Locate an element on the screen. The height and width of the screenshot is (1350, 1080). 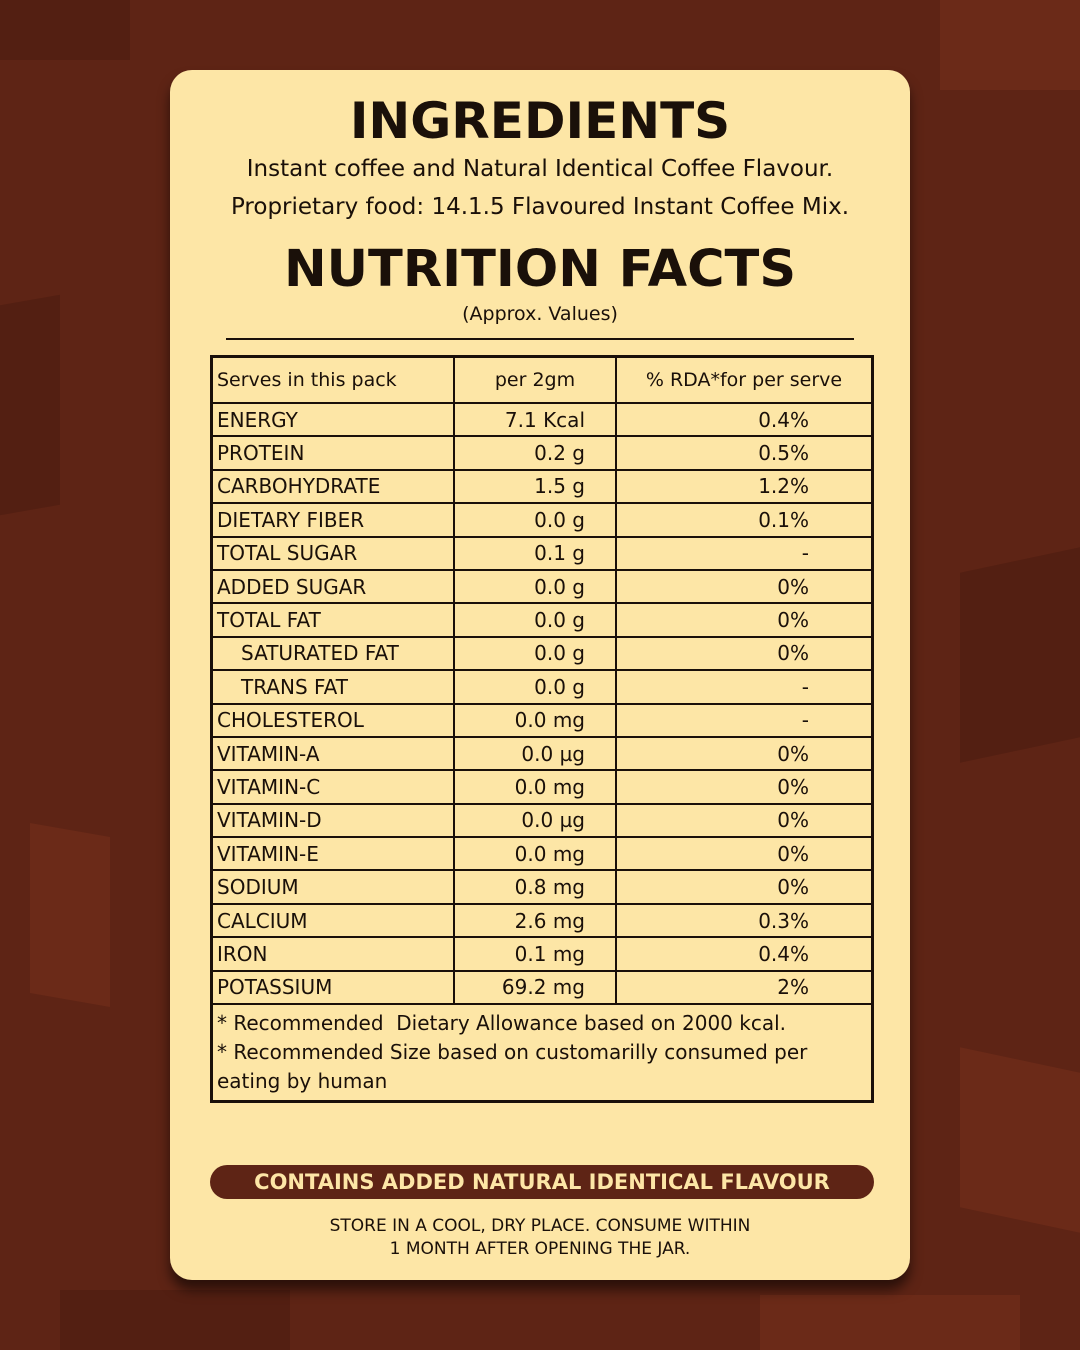
table-row: VITAMIN-E 0.0 mg 0% is located at coordinates (542, 854).